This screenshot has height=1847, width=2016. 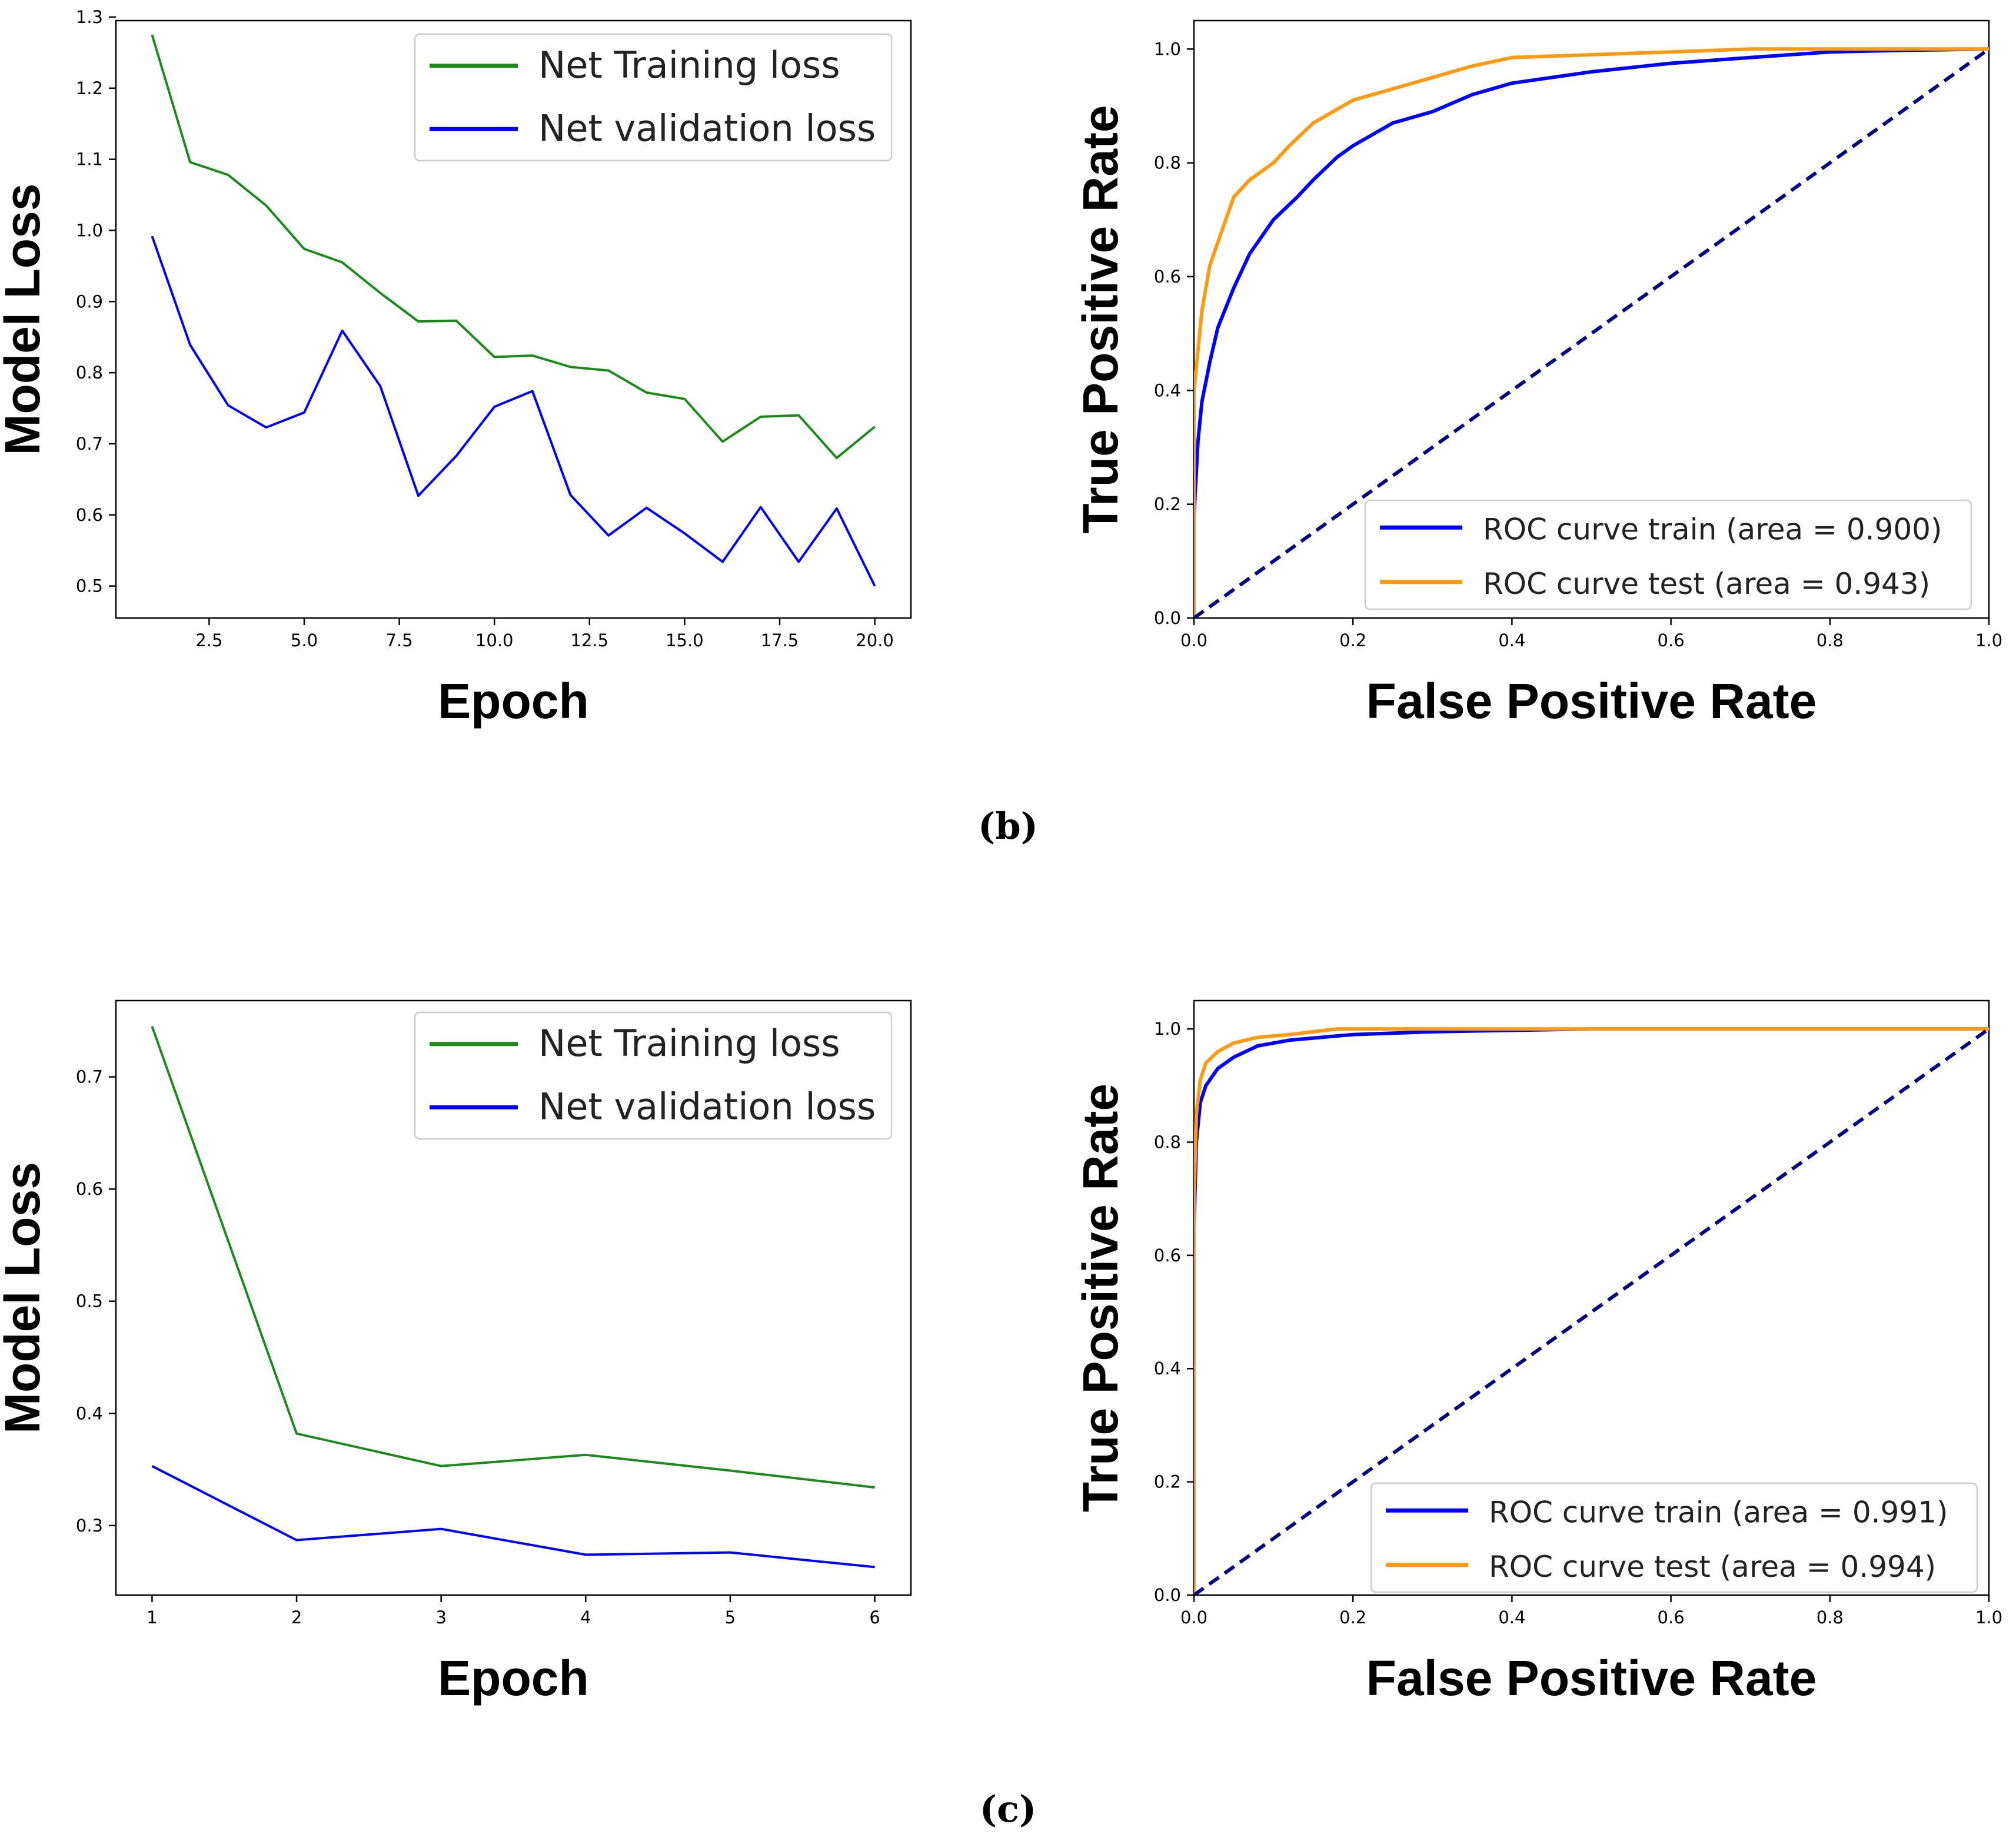 I want to click on x-tick-label: 20.0, so click(x=875, y=640).